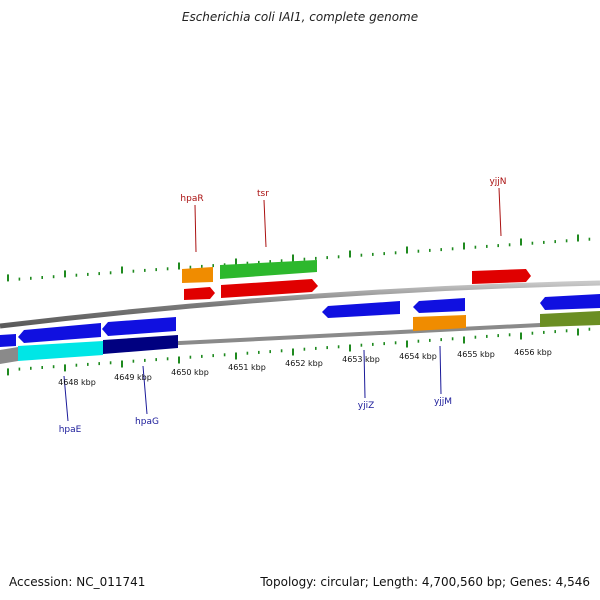  I want to click on gene-feature-blue-left, so click(8, 340).